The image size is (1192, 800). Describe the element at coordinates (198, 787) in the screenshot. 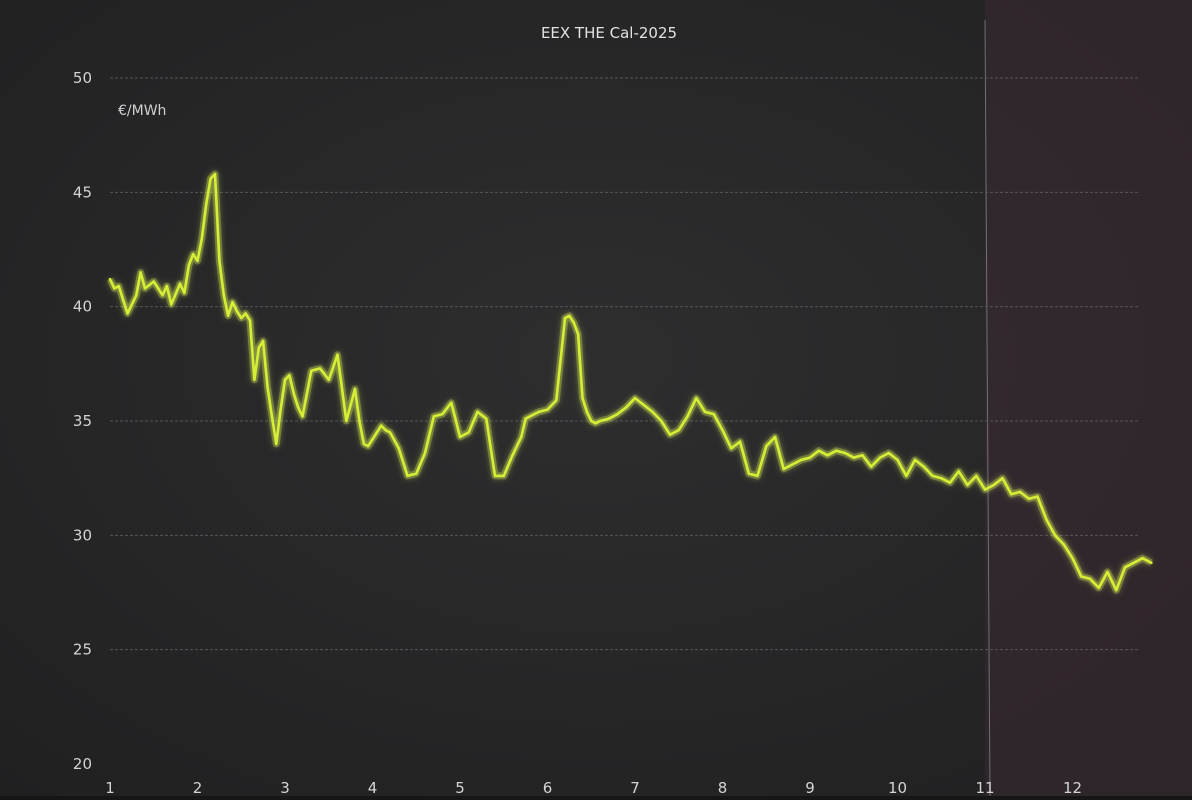

I see `x-tick-label: 2` at that location.